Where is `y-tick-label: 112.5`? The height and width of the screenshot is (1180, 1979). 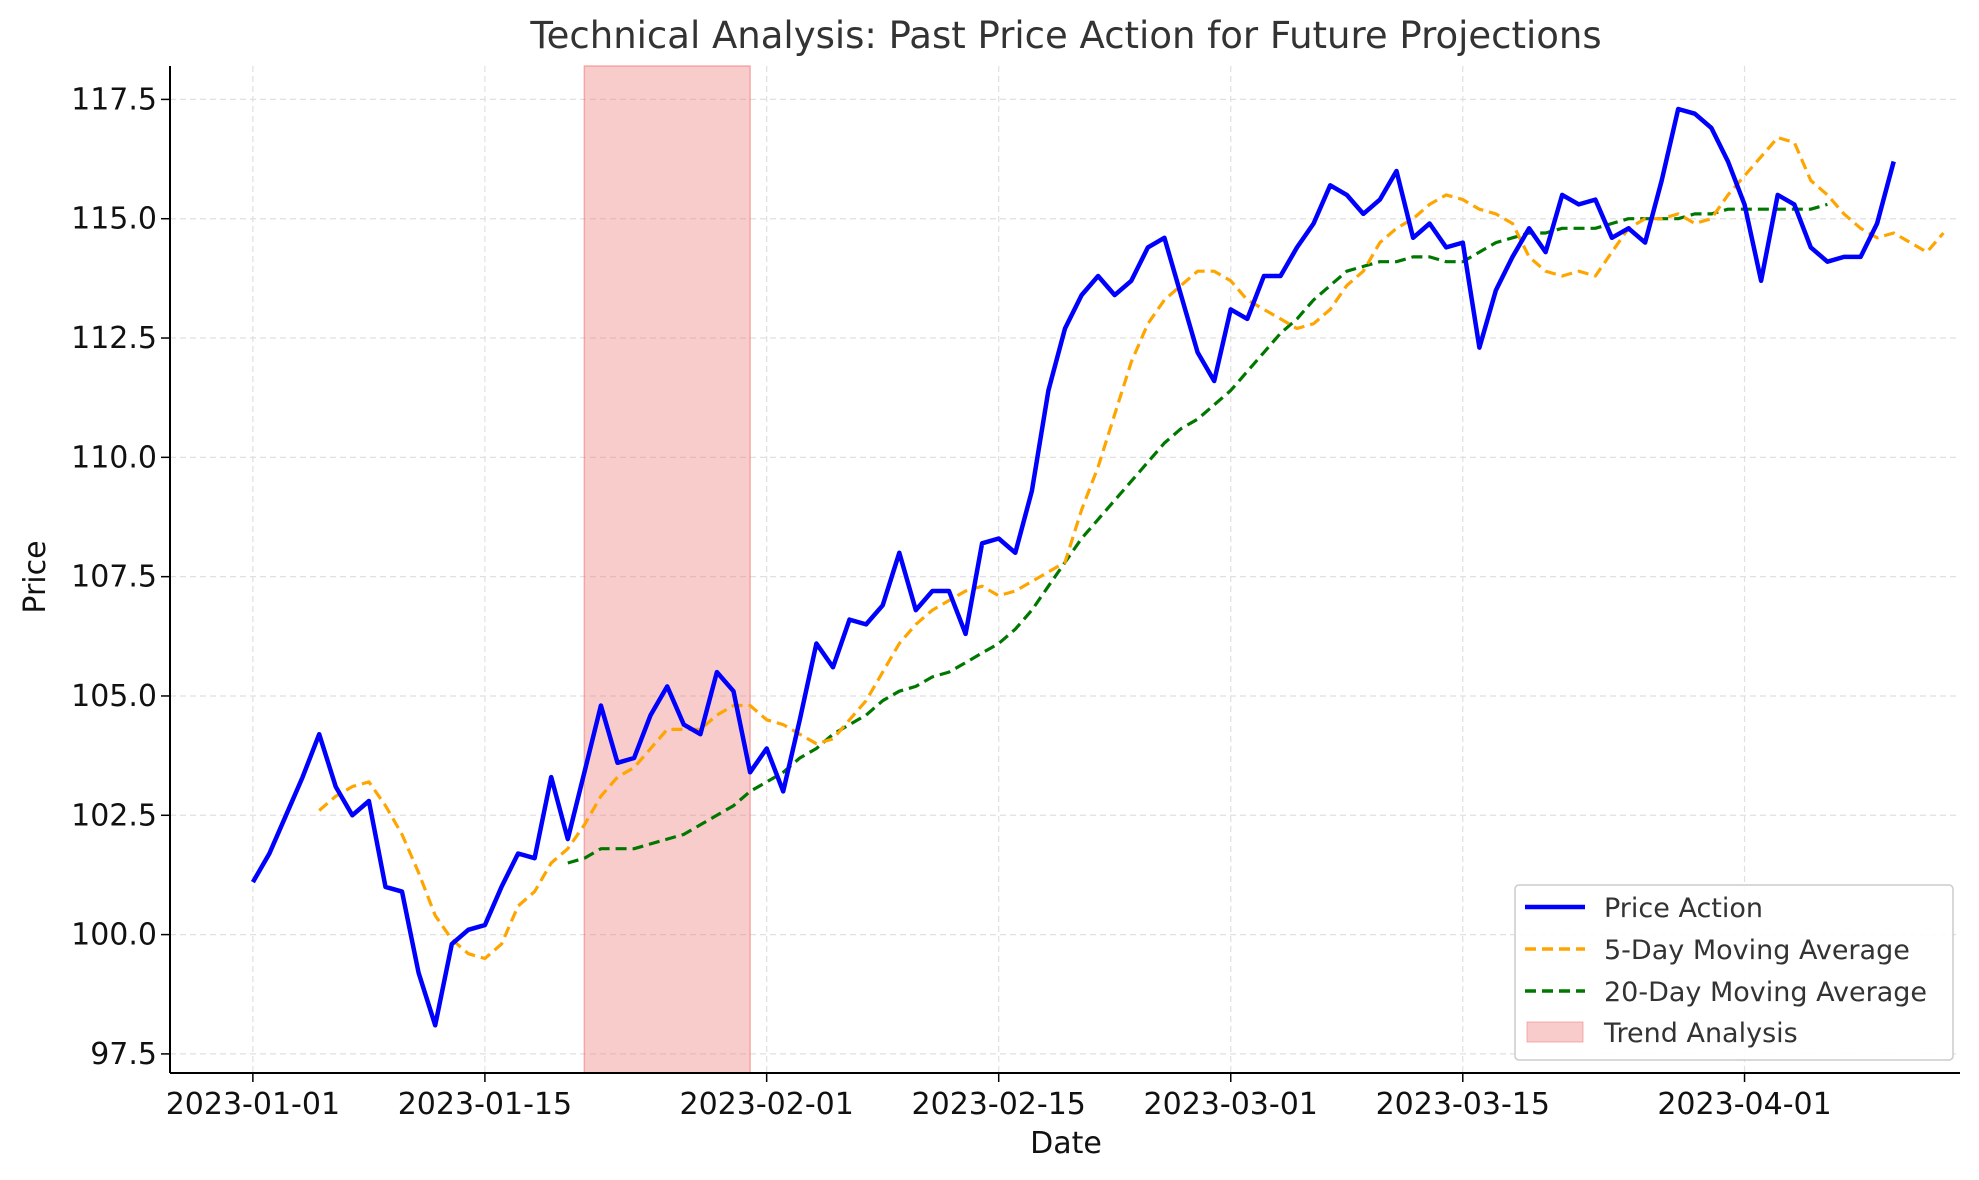 y-tick-label: 112.5 is located at coordinates (114, 338).